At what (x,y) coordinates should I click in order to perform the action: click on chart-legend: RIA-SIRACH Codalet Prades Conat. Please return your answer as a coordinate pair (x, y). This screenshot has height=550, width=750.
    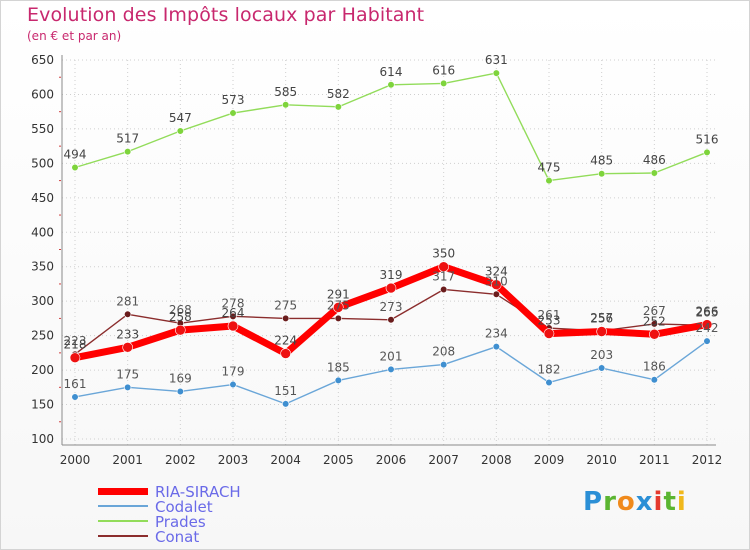
    Looking at the image, I should click on (228, 514).